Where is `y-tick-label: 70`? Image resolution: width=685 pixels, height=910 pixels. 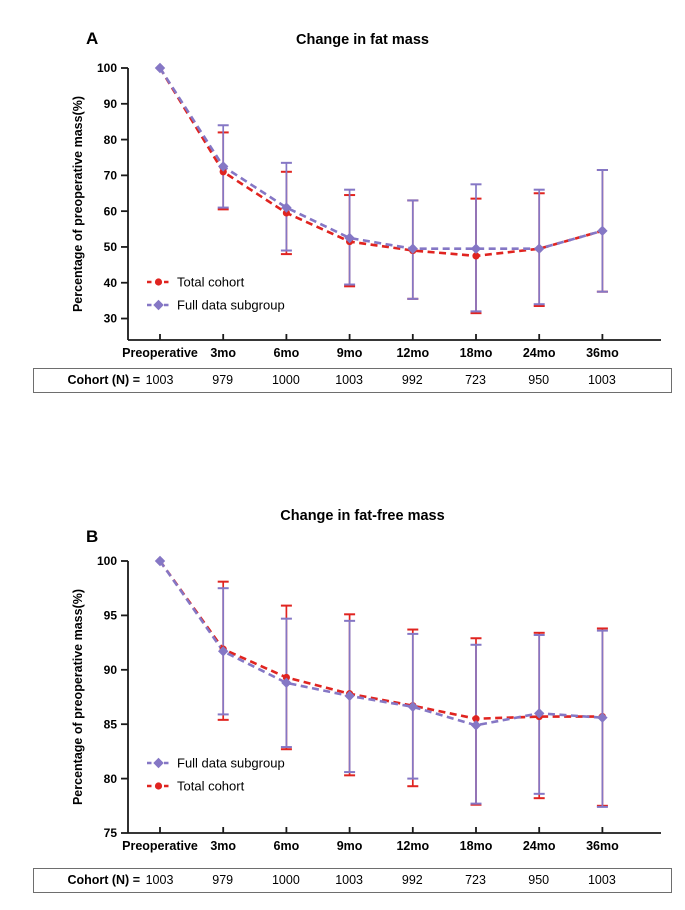
y-tick-label: 70 is located at coordinates (111, 176).